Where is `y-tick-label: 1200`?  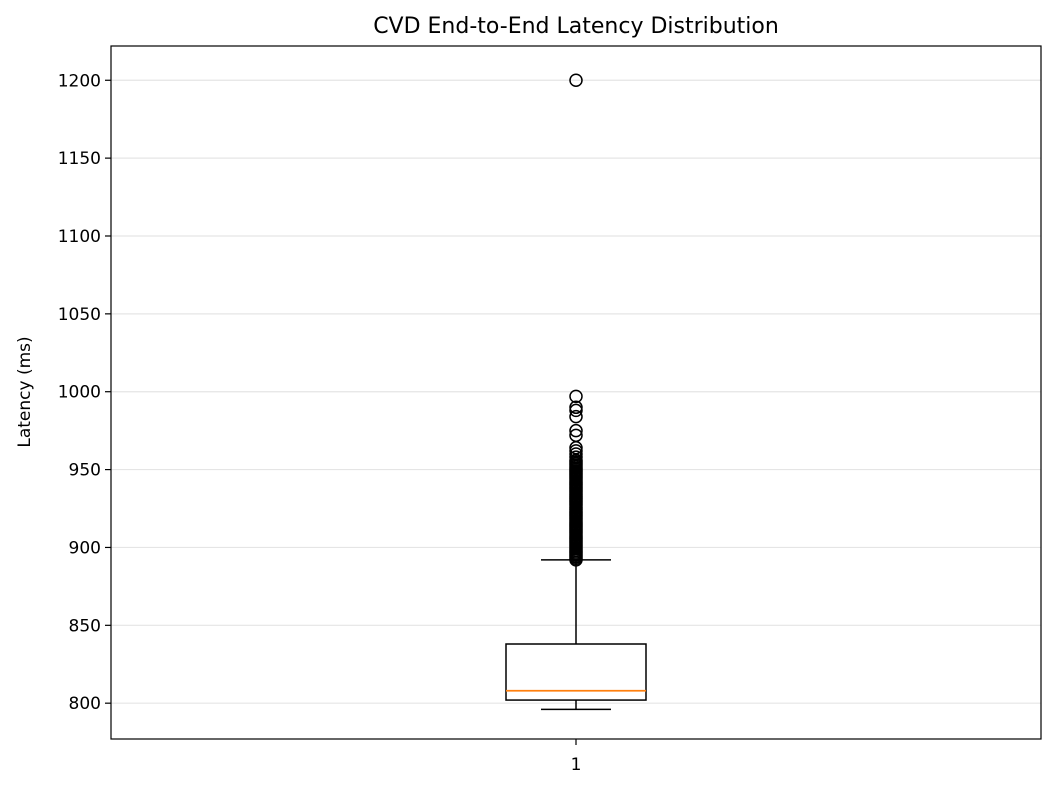
y-tick-label: 1200 is located at coordinates (79, 81).